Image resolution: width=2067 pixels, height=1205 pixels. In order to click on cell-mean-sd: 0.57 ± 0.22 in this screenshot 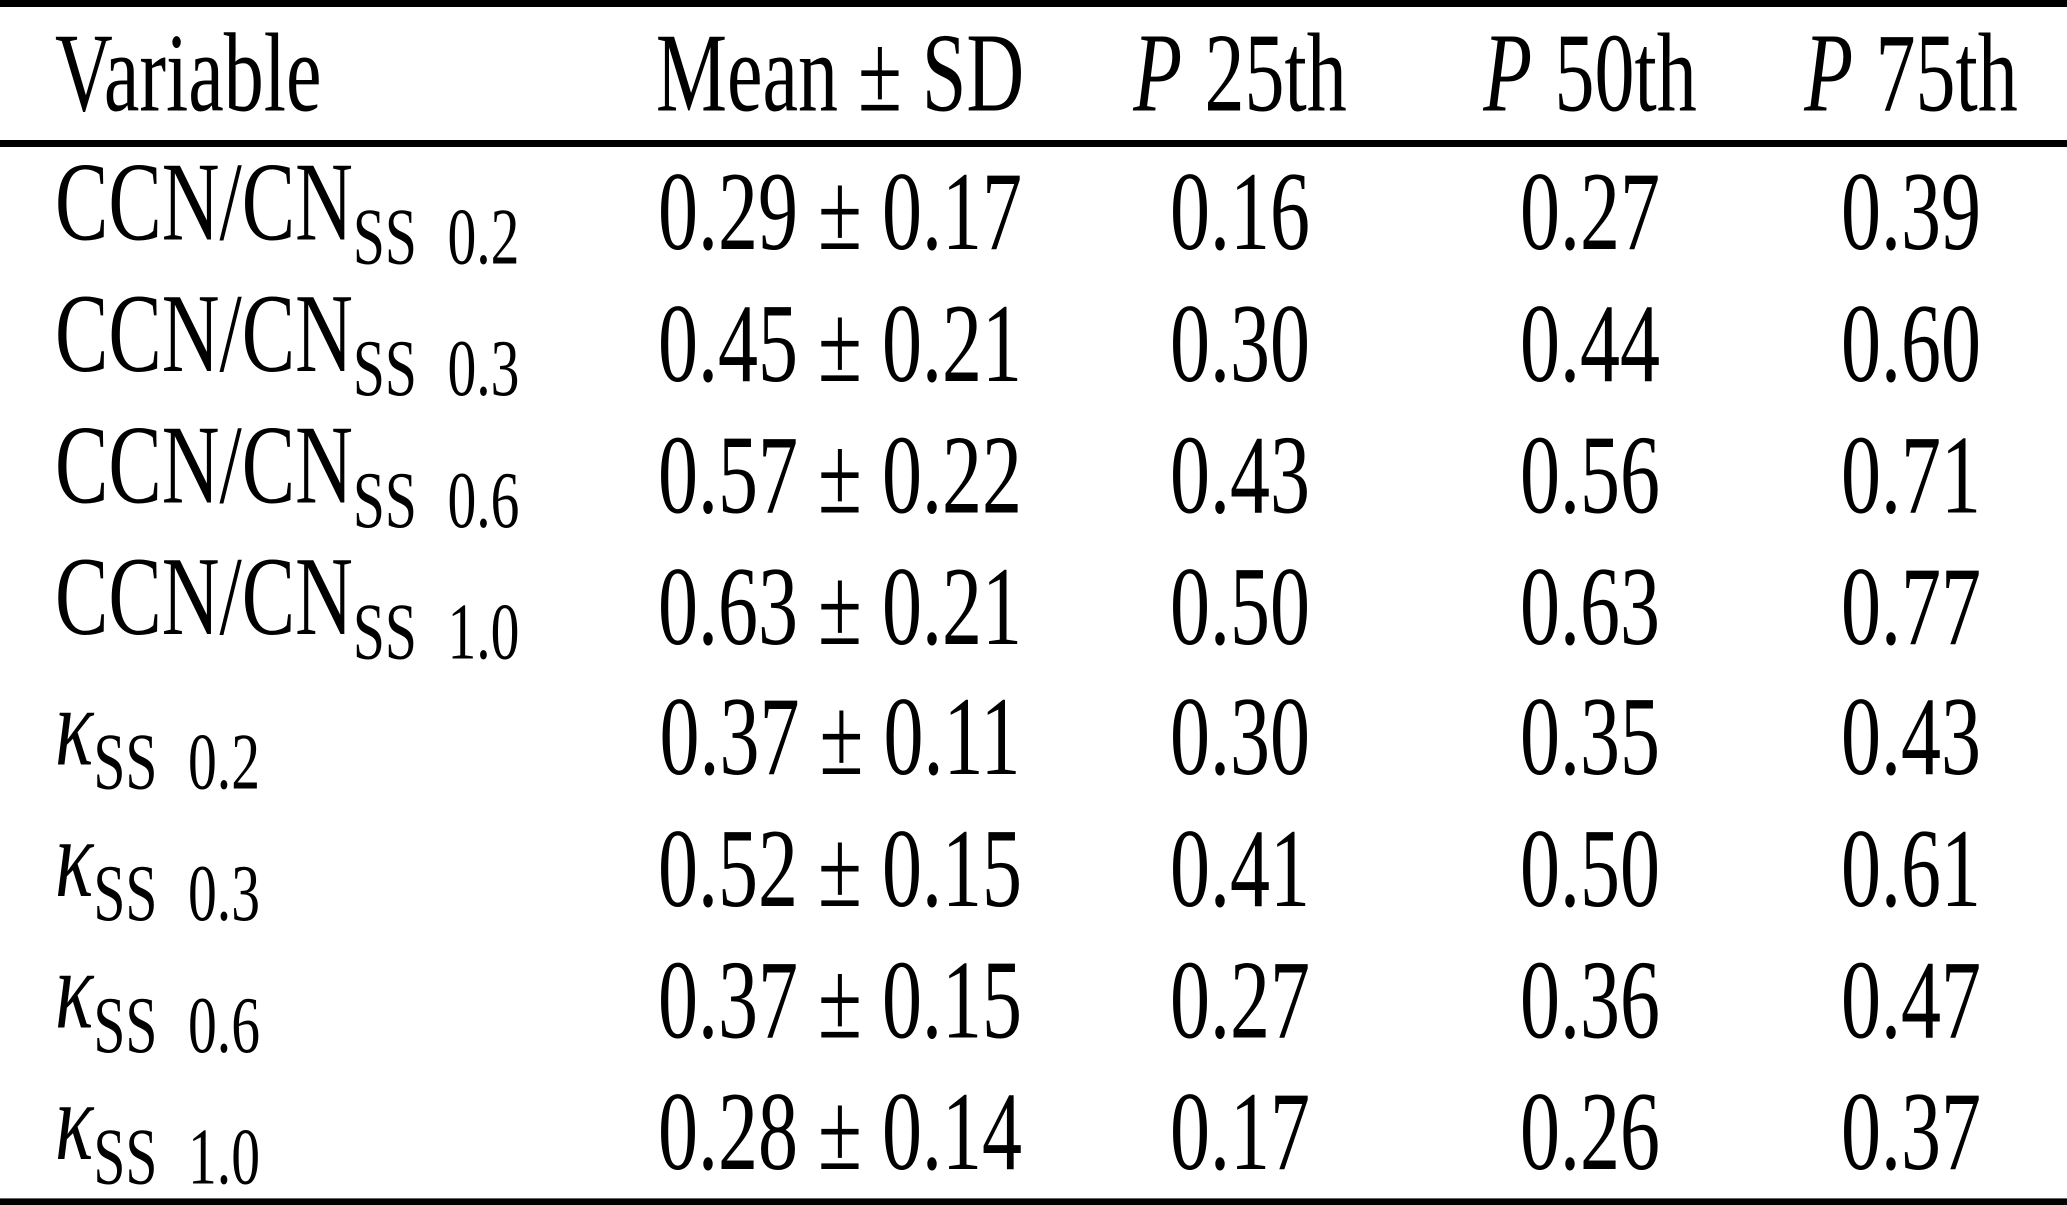, I will do `click(840, 475)`.